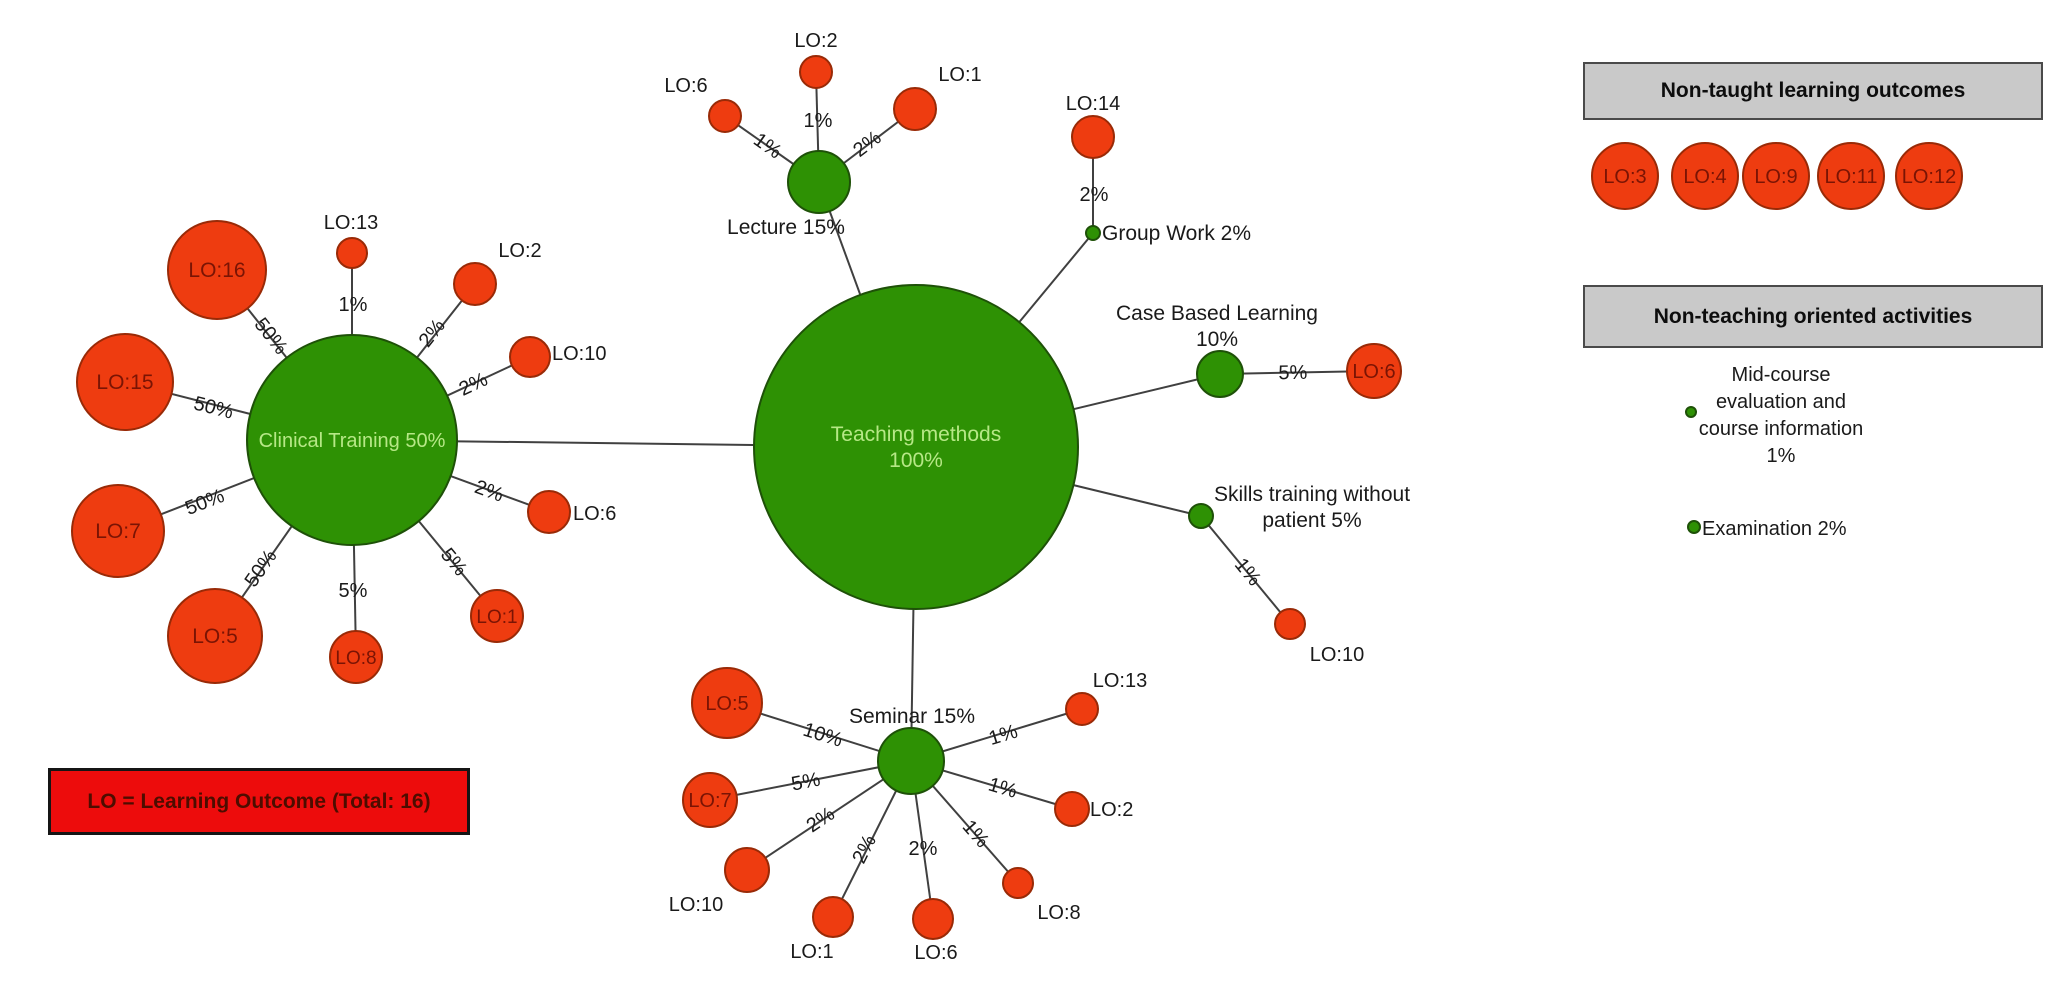  Describe the element at coordinates (519, 251) in the screenshot. I see `label-cl-lo2: LO:2` at that location.